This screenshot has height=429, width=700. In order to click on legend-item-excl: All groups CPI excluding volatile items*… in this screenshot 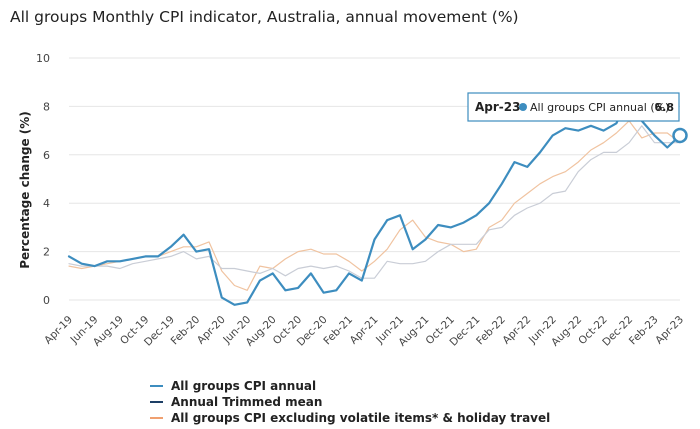, I will do `click(350, 418)`.